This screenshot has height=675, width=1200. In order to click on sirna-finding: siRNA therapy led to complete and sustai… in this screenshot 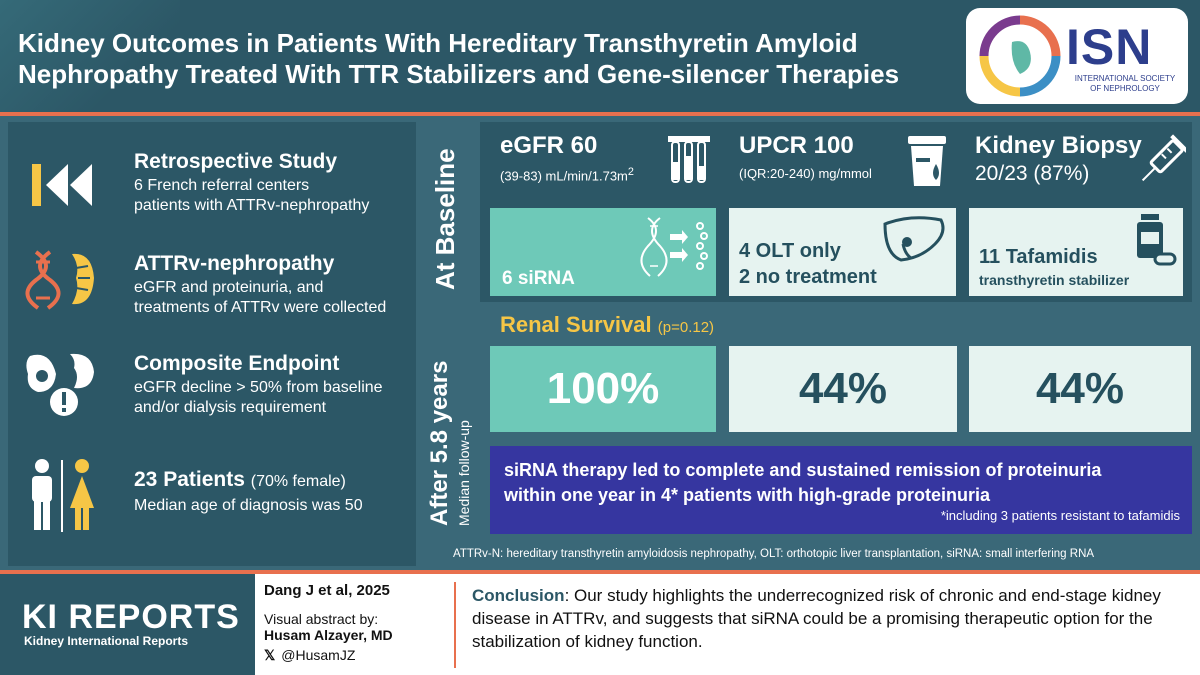, I will do `click(841, 490)`.